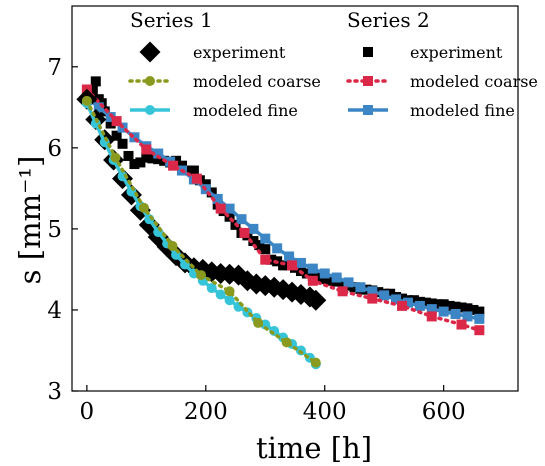 This screenshot has height=466, width=545. I want to click on y-axis-label: s [mm⁻¹], so click(30, 220).